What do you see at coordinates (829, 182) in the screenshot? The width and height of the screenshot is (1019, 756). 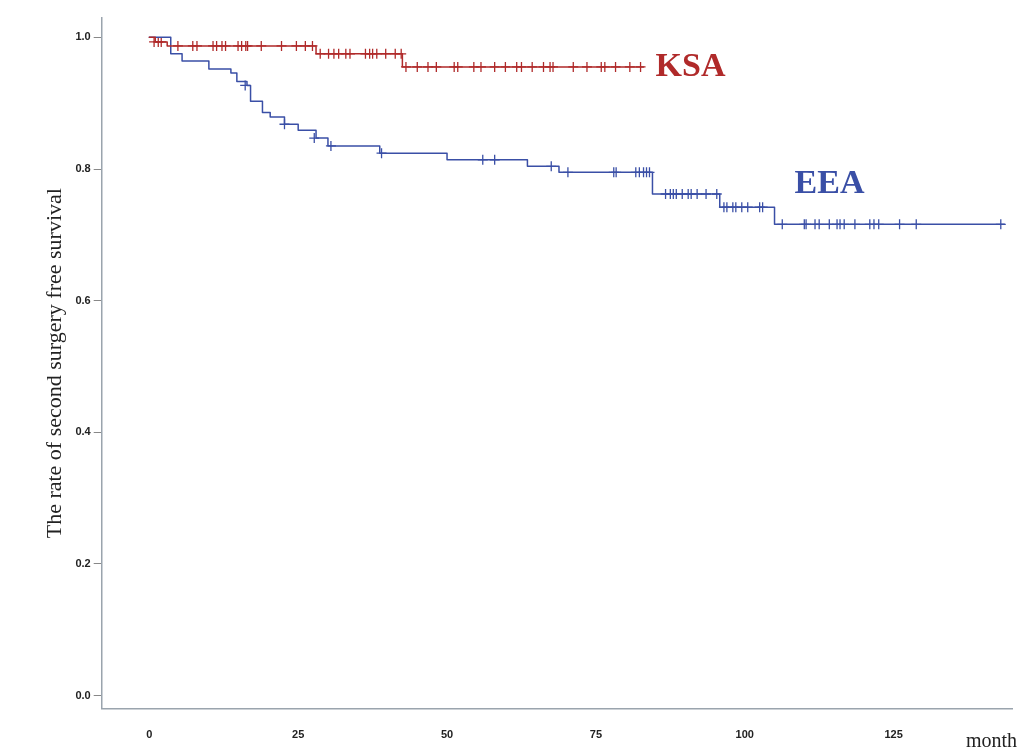 I see `series-label: EEA` at bounding box center [829, 182].